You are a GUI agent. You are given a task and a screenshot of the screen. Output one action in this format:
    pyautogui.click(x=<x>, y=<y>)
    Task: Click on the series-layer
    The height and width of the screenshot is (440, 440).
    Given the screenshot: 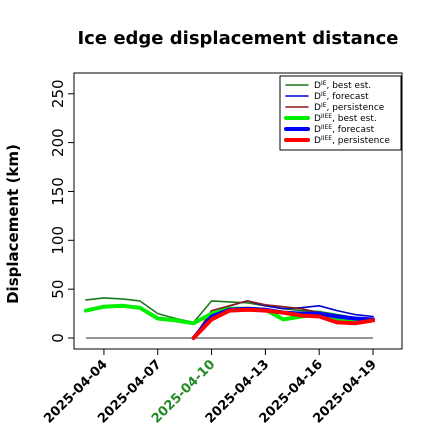 What is the action you would take?
    pyautogui.click(x=229, y=318)
    